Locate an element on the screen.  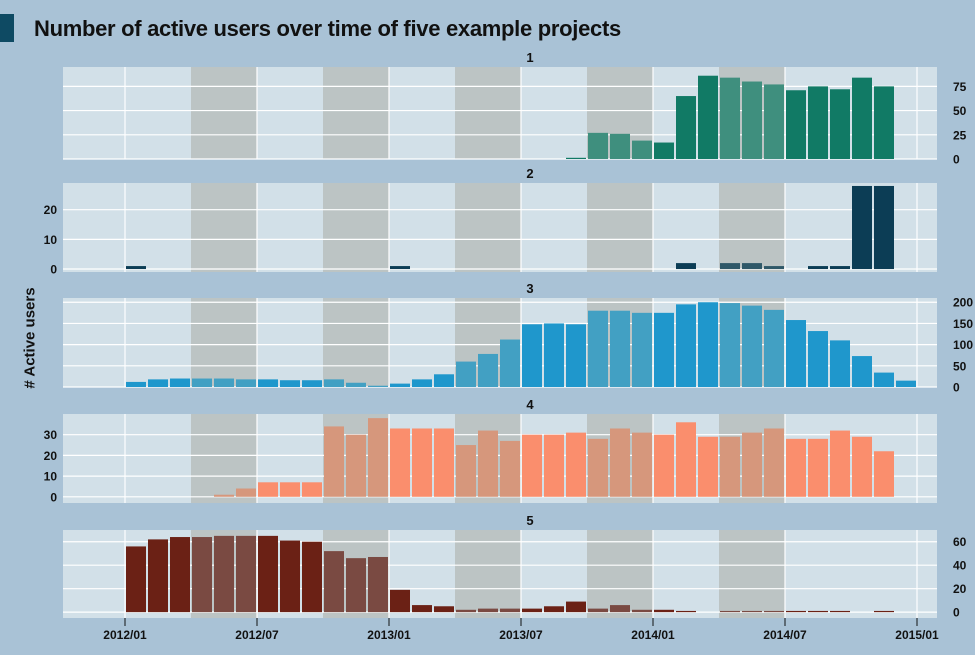
bar-2014/01 is located at coordinates (664, 349).